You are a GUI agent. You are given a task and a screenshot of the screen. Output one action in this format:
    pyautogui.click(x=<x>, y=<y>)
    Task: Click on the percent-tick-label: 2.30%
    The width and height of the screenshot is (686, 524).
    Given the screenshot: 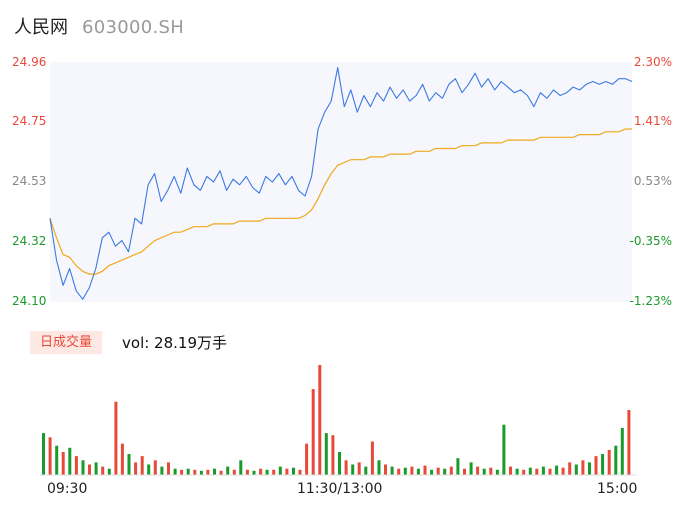 What is the action you would take?
    pyautogui.click(x=652, y=62)
    